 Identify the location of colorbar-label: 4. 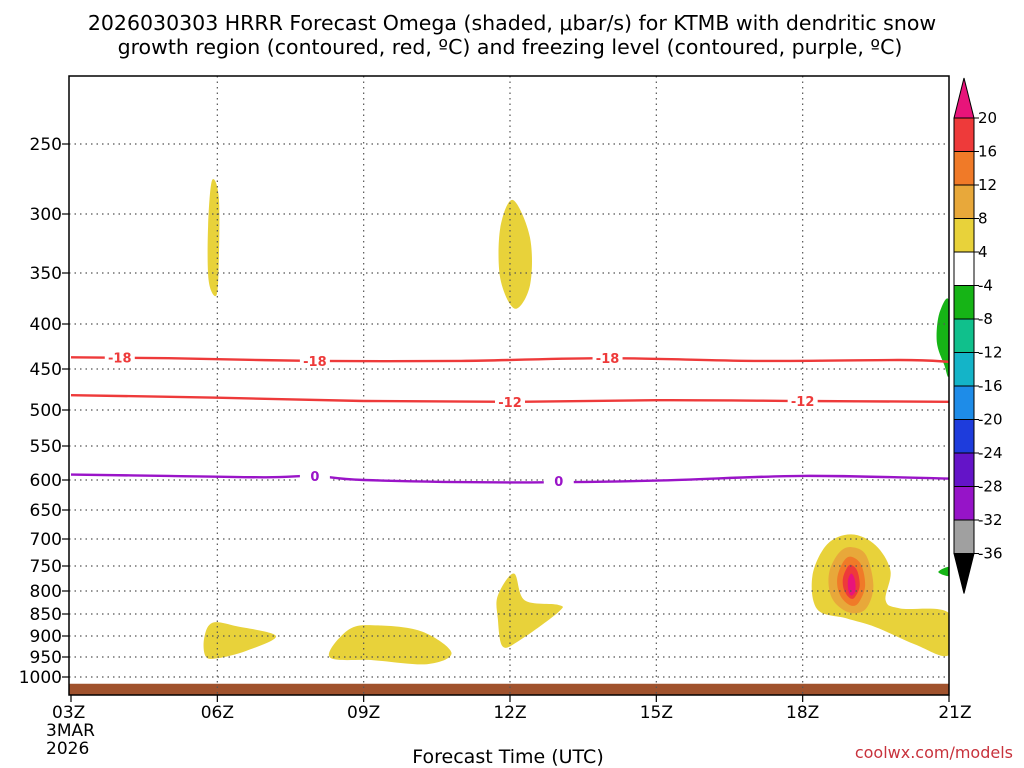
(983, 252).